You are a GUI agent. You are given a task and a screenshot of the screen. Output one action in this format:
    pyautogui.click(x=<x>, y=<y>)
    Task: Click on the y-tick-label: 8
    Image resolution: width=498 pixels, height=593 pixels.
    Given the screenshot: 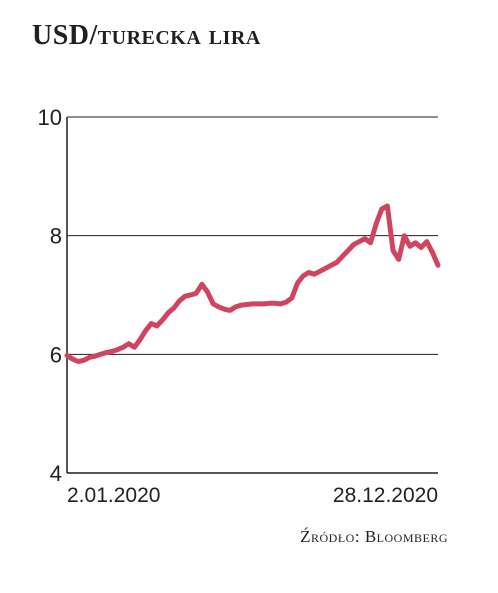 What is the action you would take?
    pyautogui.click(x=56, y=236)
    